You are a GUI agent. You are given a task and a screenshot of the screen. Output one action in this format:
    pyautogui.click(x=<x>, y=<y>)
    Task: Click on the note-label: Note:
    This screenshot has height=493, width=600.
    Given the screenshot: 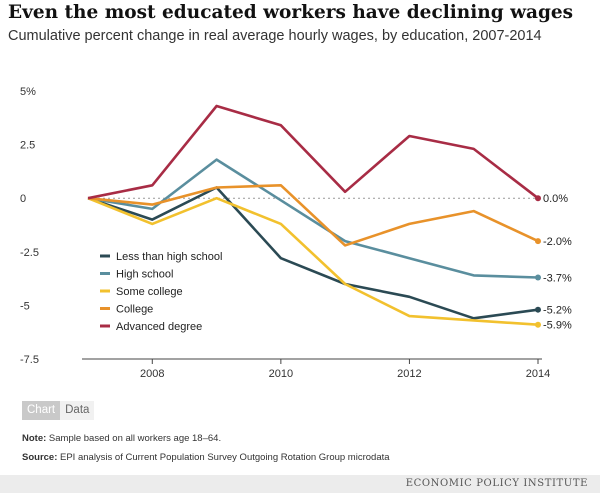 What is the action you would take?
    pyautogui.click(x=34, y=438)
    